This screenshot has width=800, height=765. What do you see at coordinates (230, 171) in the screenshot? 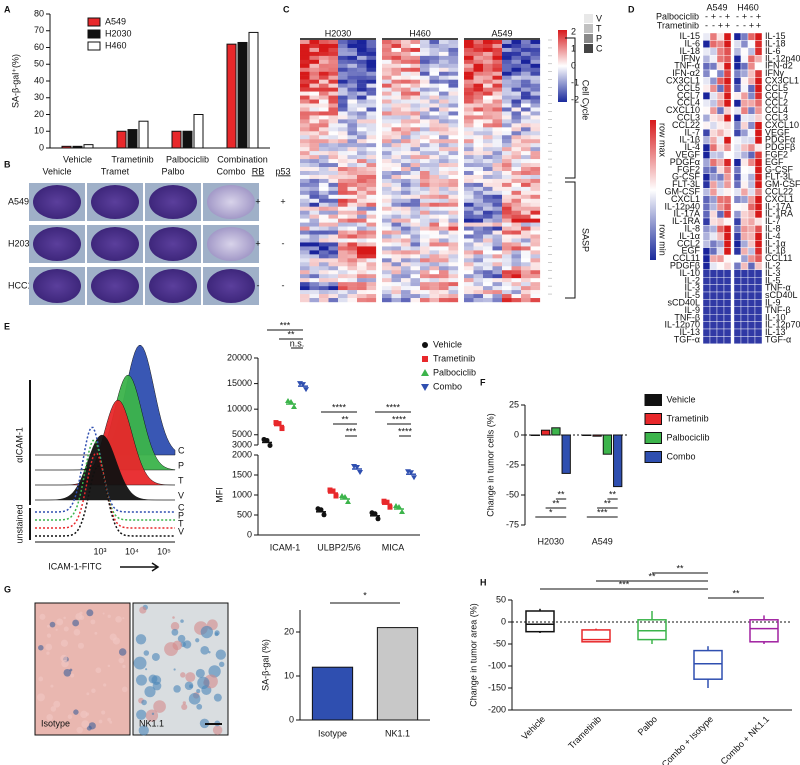
I see `column-header: Combo` at bounding box center [230, 171].